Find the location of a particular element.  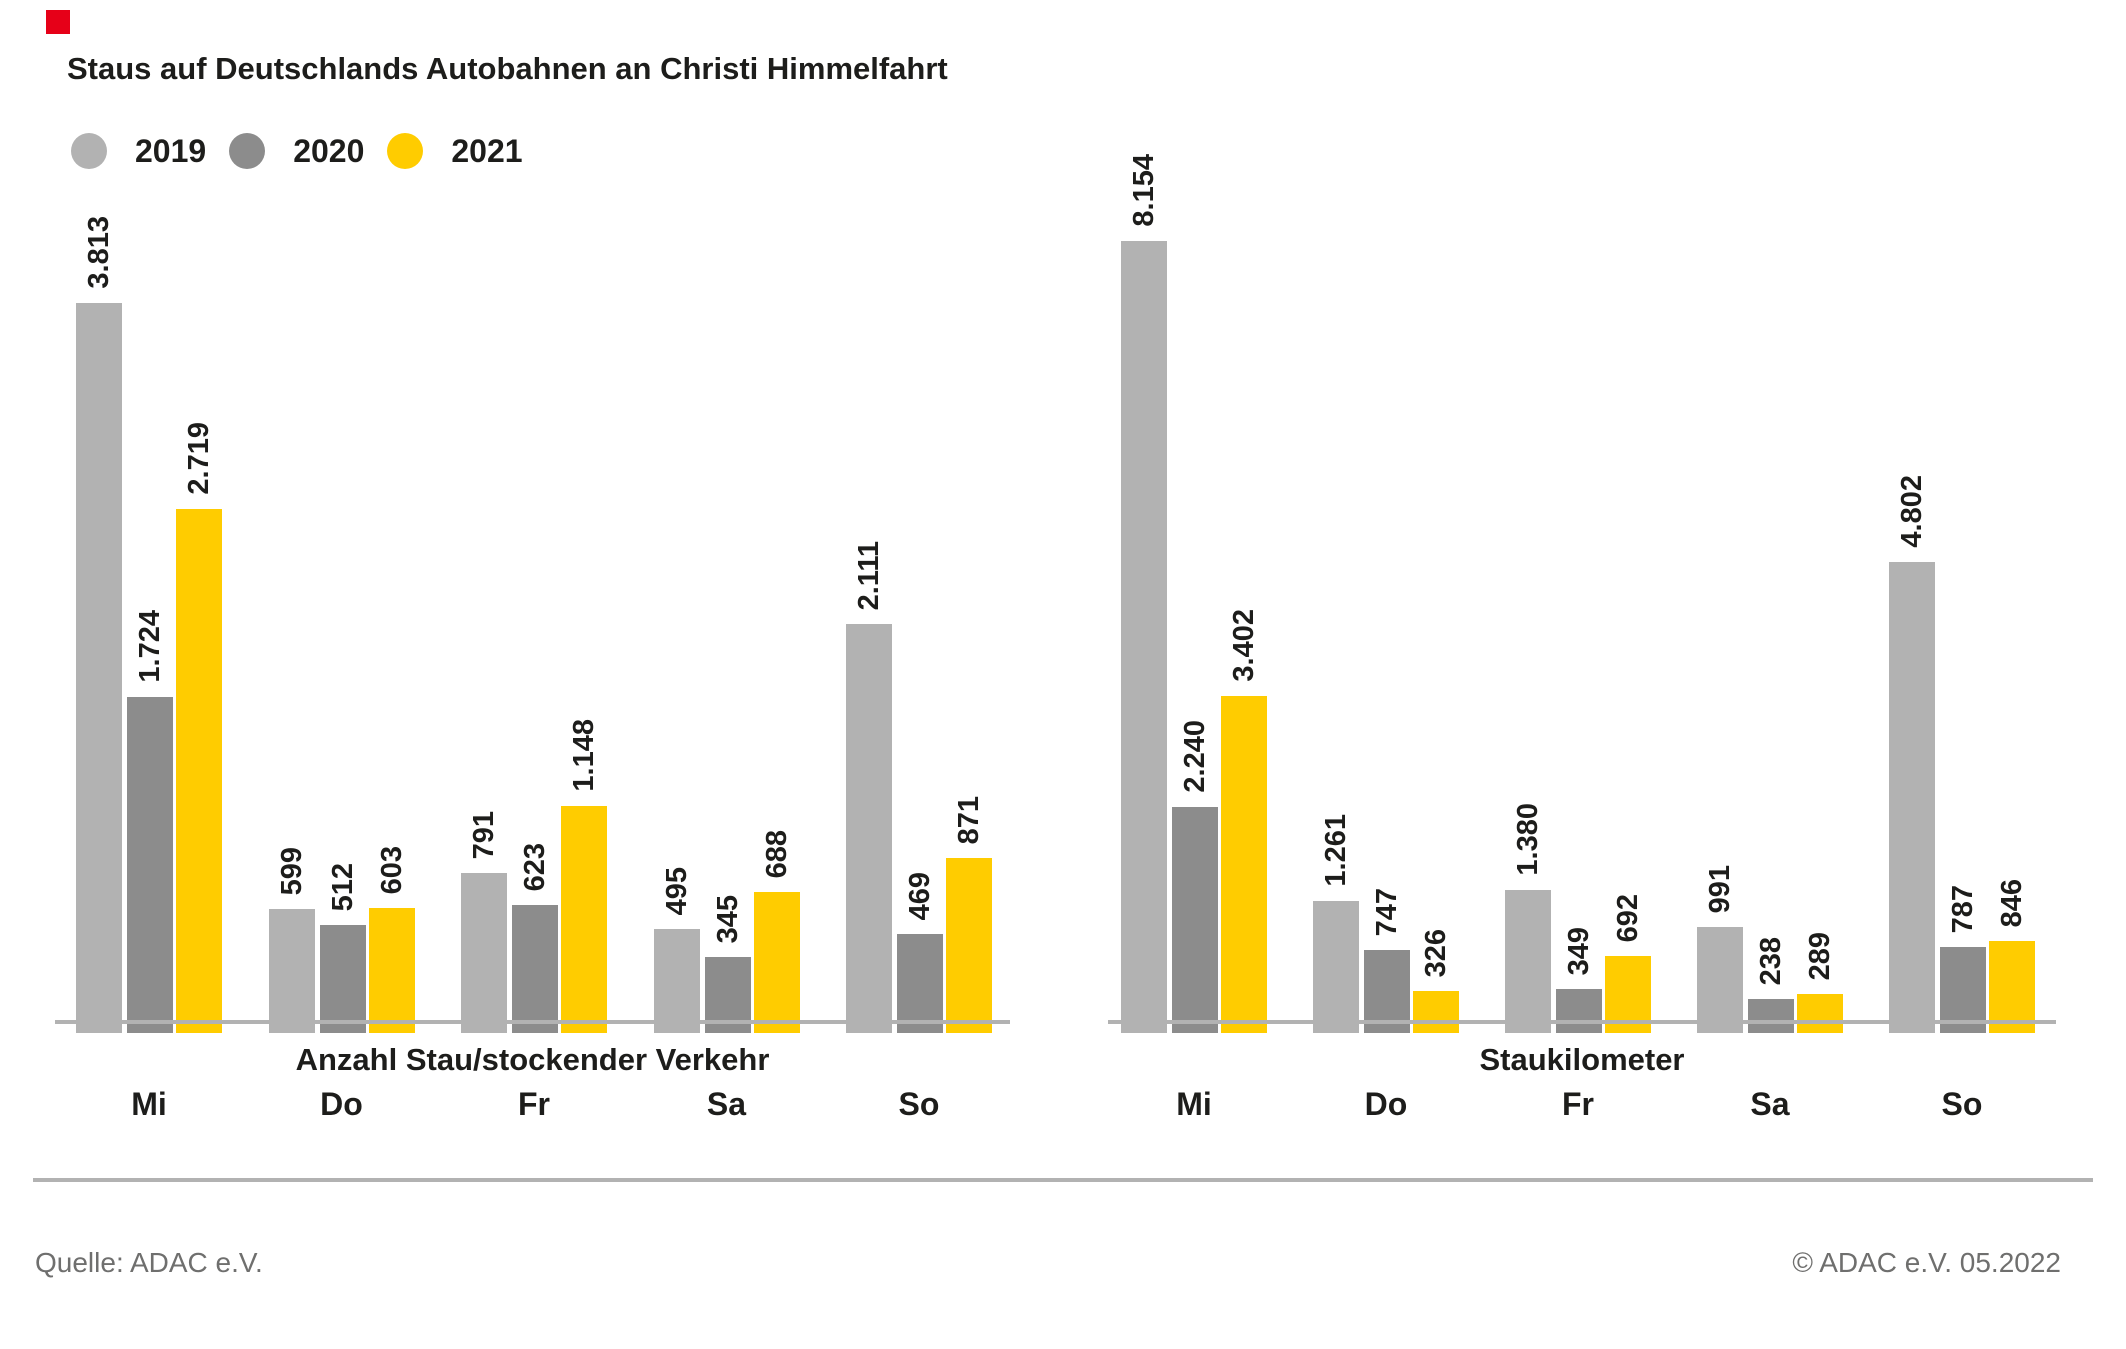

bar-value-label: 238 is located at coordinates (1771, 960).